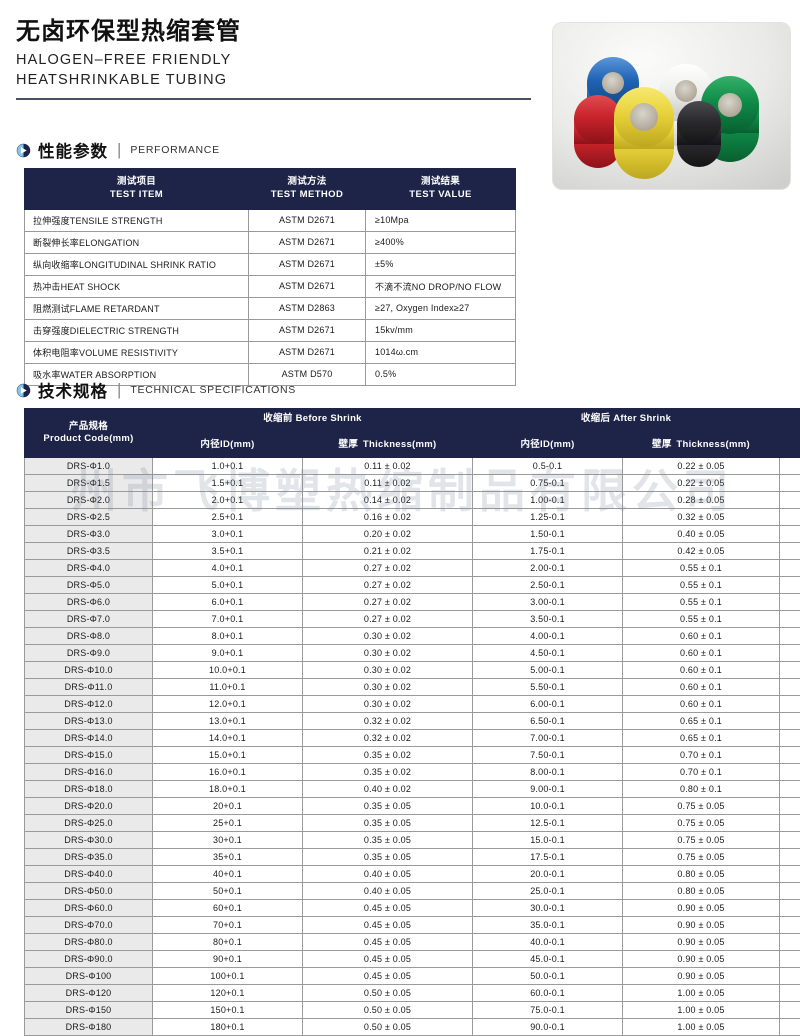 The width and height of the screenshot is (800, 1036). What do you see at coordinates (548, 653) in the screenshot?
I see `cell-after-id: 4.50-0.1` at bounding box center [548, 653].